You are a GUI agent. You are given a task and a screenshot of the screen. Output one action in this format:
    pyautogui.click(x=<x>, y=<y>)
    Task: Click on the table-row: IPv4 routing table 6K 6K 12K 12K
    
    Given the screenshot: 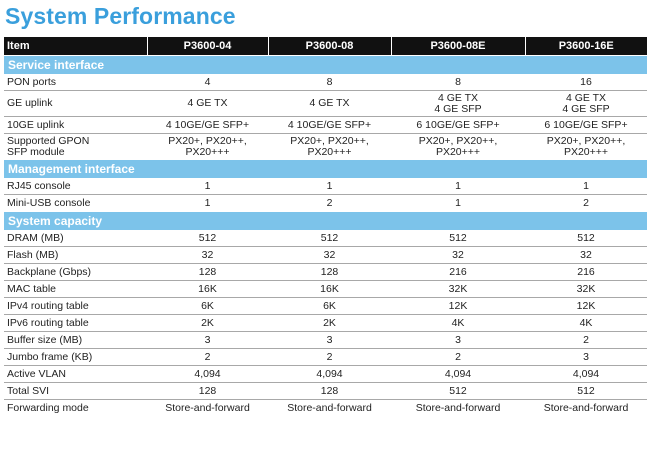 What is the action you would take?
    pyautogui.click(x=325, y=306)
    